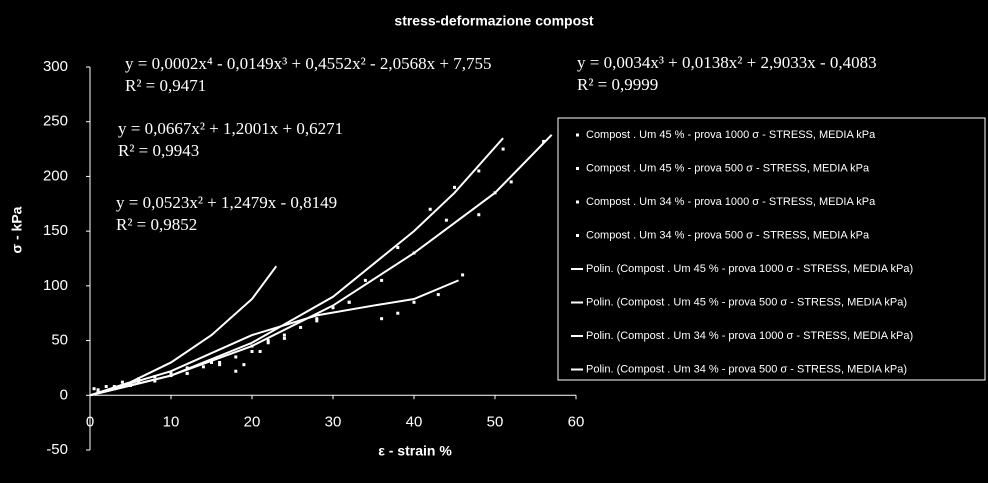 The width and height of the screenshot is (988, 483). I want to click on trendline-equation: y = 0,0523x² + 1,2479x - 0,8149, so click(226, 202).